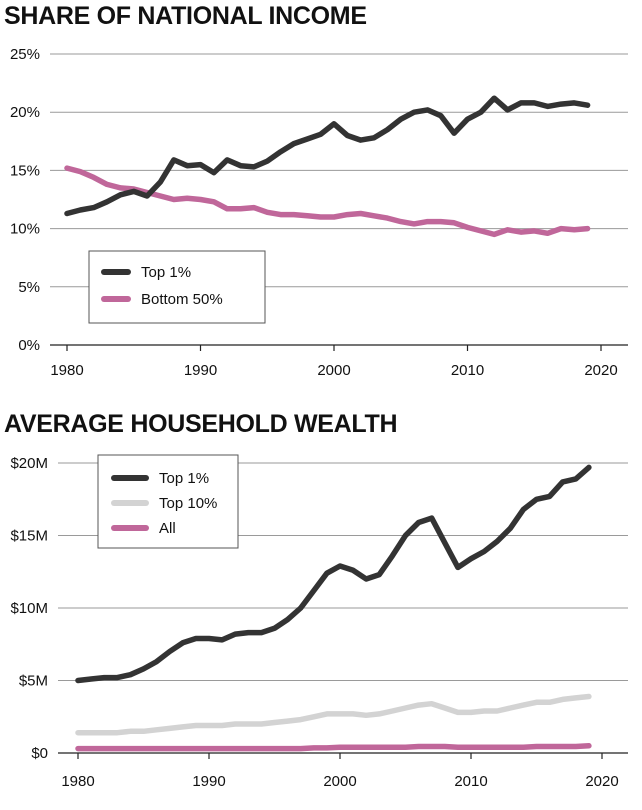 The height and width of the screenshot is (810, 642). I want to click on wealth-x-tick-label: 1980, so click(77, 781).